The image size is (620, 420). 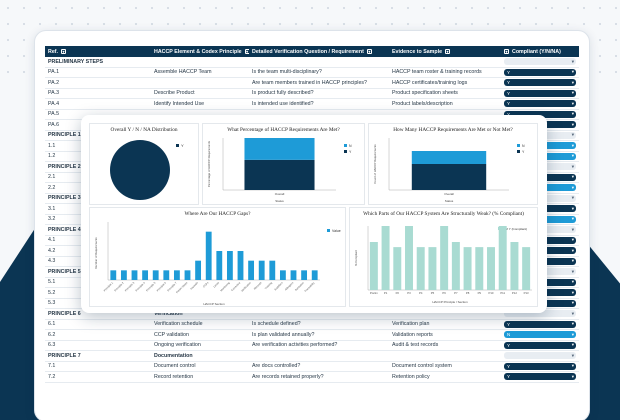 What do you see at coordinates (508, 114) in the screenshot?
I see `status-value: Y` at bounding box center [508, 114].